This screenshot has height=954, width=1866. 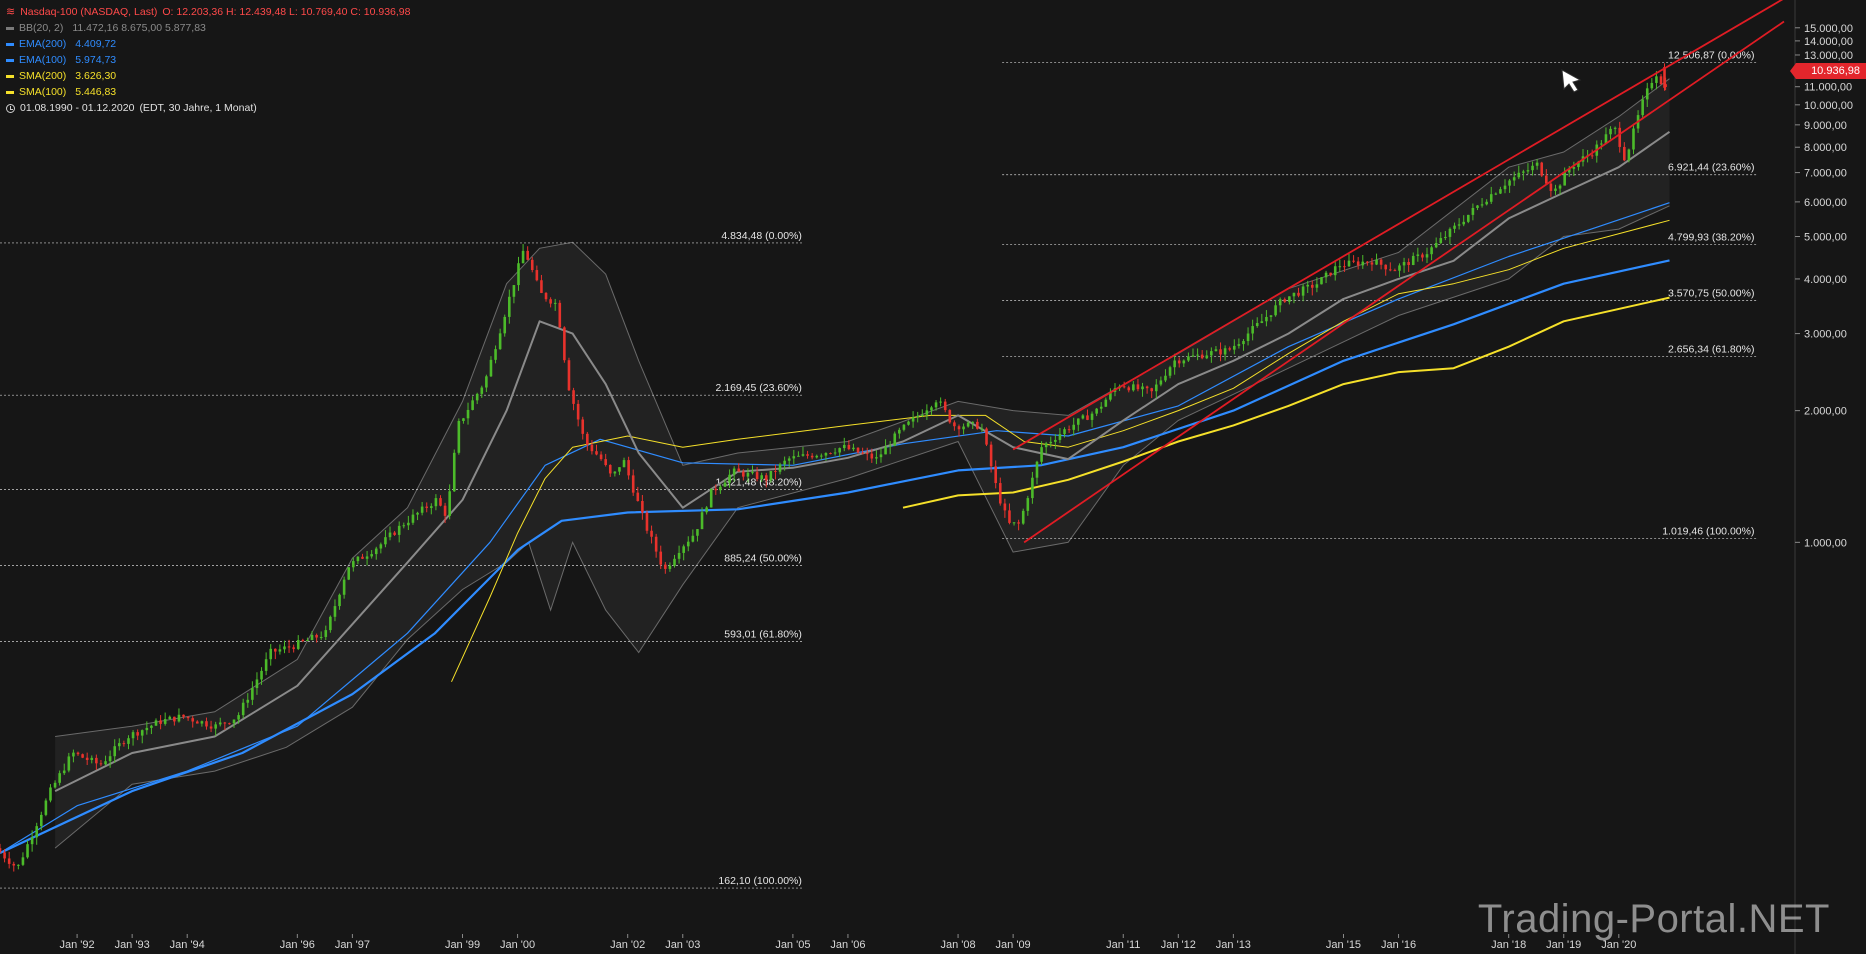 I want to click on price-tick-label: 11.000,00, so click(x=1828, y=88).